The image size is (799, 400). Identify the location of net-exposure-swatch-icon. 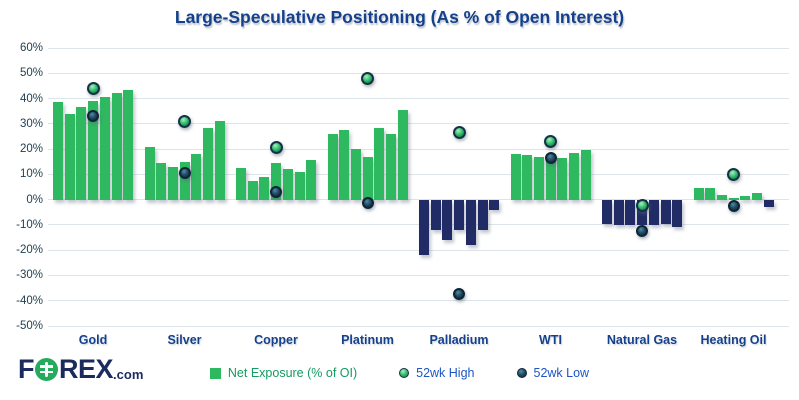
(215, 373).